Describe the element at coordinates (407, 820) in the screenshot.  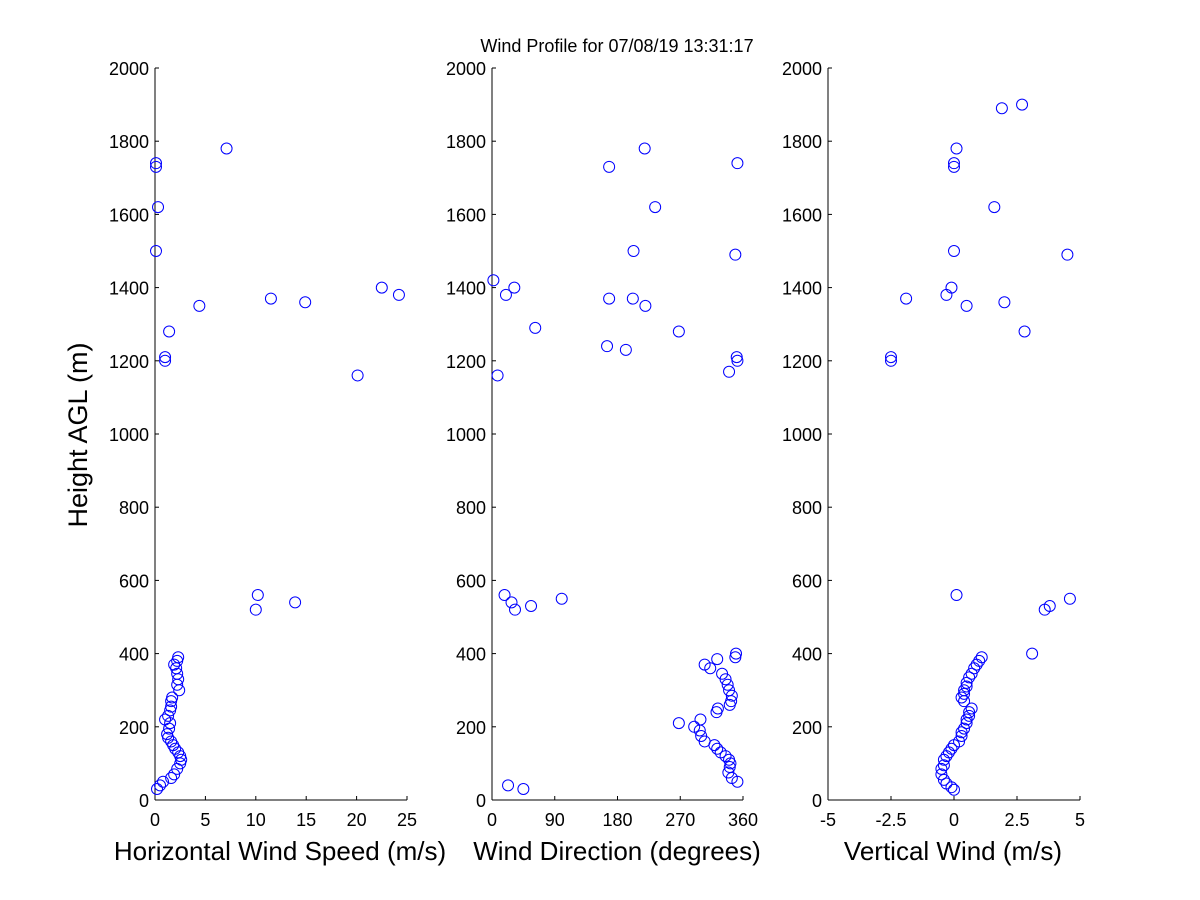
I see `x-tick-label: 25` at that location.